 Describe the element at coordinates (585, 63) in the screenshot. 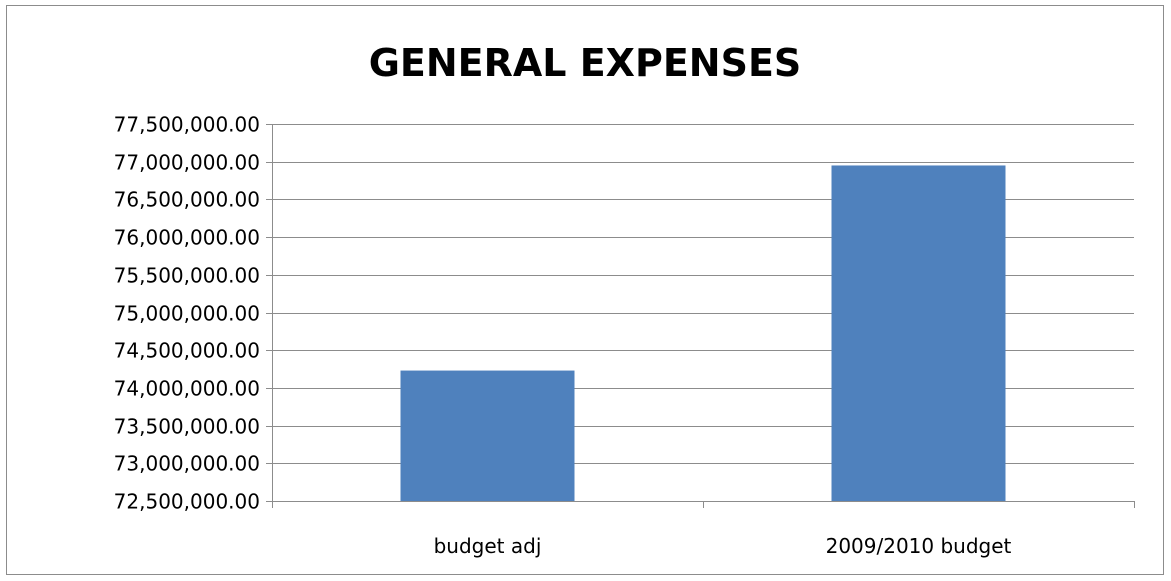

I see `chart-title: GENERAL EXPENSES` at that location.